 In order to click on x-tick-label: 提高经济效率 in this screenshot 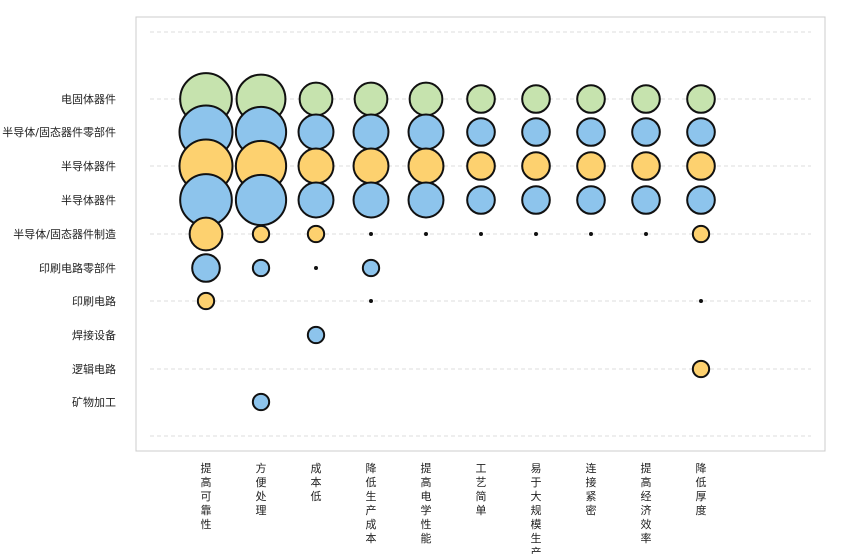, I will do `click(646, 503)`.